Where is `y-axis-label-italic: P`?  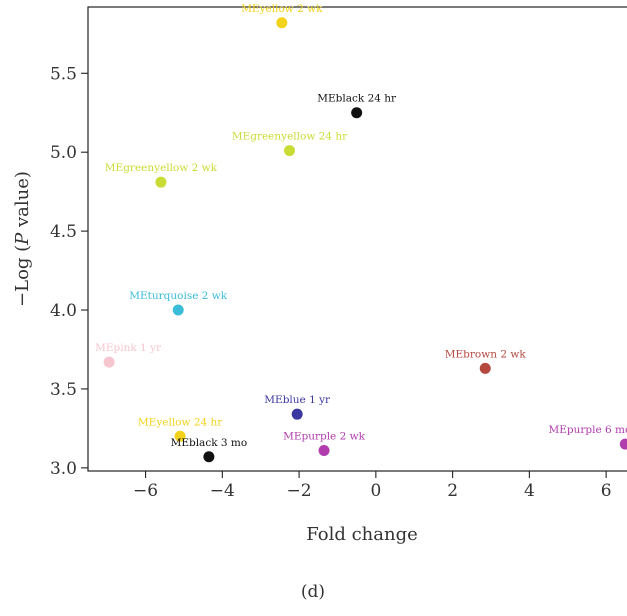 y-axis-label-italic: P is located at coordinates (22, 239).